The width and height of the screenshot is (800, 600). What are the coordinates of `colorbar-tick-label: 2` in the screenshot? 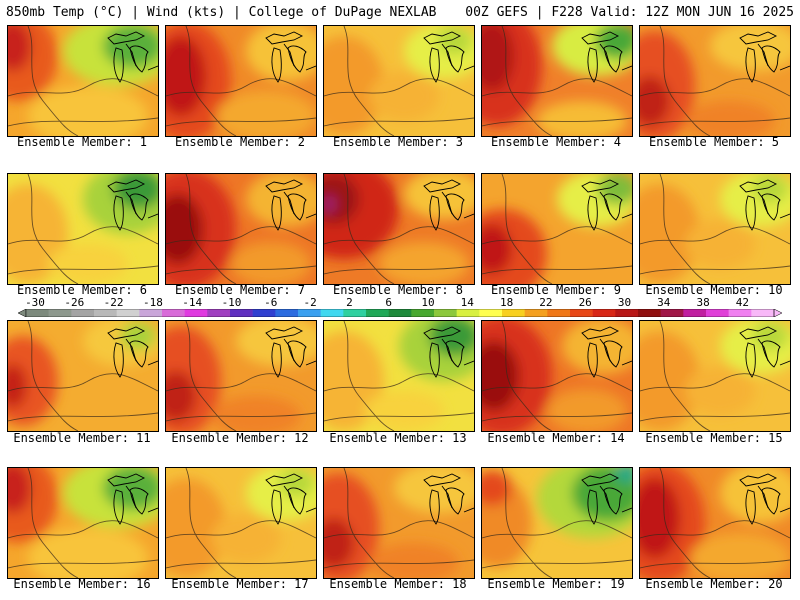 It's located at (349, 302).